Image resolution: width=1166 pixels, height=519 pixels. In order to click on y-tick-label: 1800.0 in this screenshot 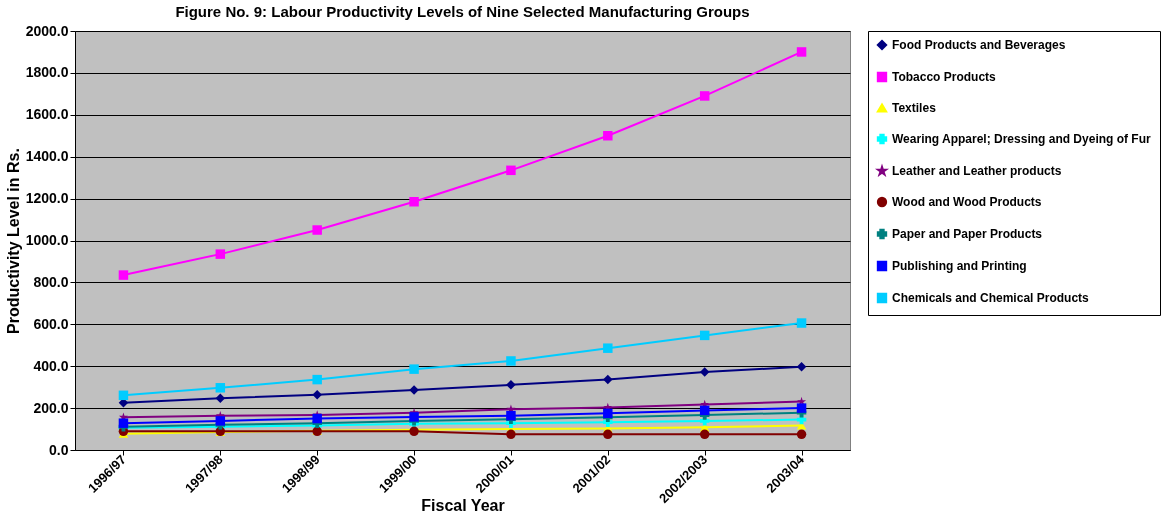, I will do `click(47, 72)`.